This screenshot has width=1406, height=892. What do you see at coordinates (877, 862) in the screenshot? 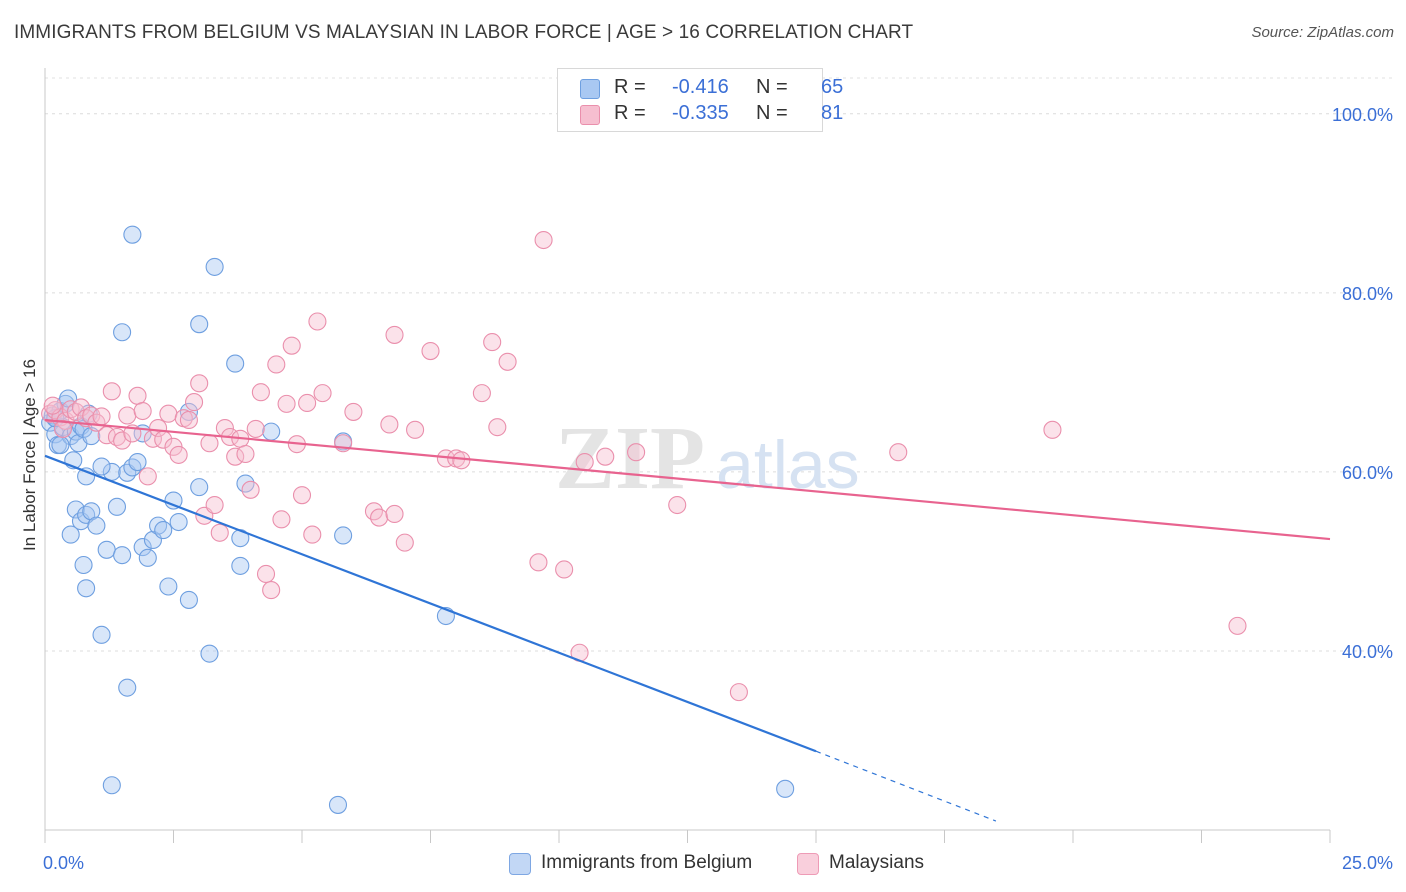
I see `bottom-legend-label-malaysians: Malaysians` at bounding box center [877, 862].